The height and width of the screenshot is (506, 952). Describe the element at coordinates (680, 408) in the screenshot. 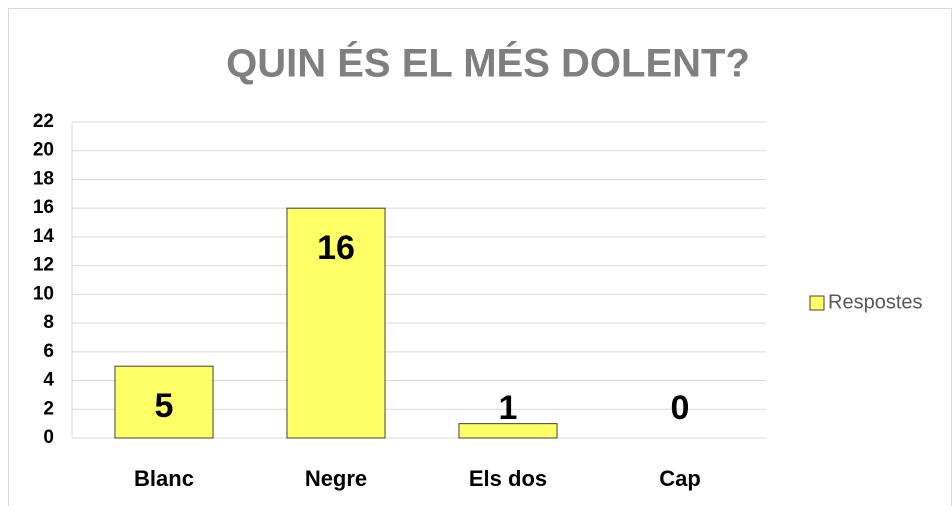

I see `data-label: 0` at that location.